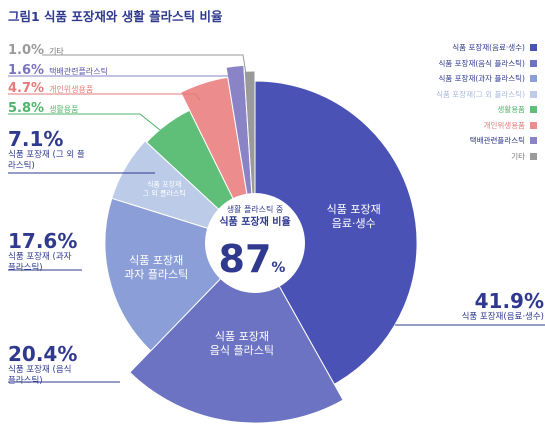 The width and height of the screenshot is (545, 424). What do you see at coordinates (26, 108) in the screenshot?
I see `callout-household-pct: 5.8%` at bounding box center [26, 108].